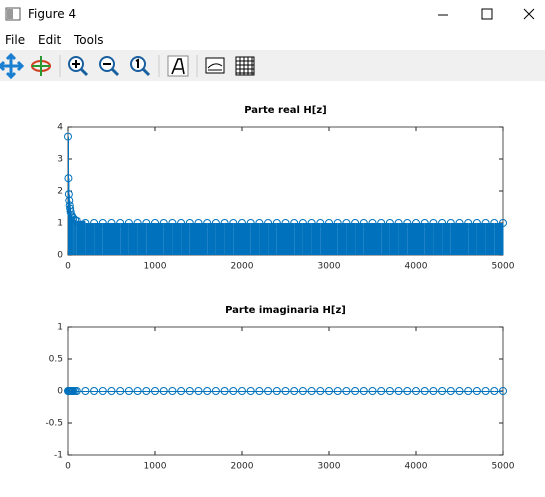 The height and width of the screenshot is (497, 545). Describe the element at coordinates (529, 14) in the screenshot. I see `close` at that location.